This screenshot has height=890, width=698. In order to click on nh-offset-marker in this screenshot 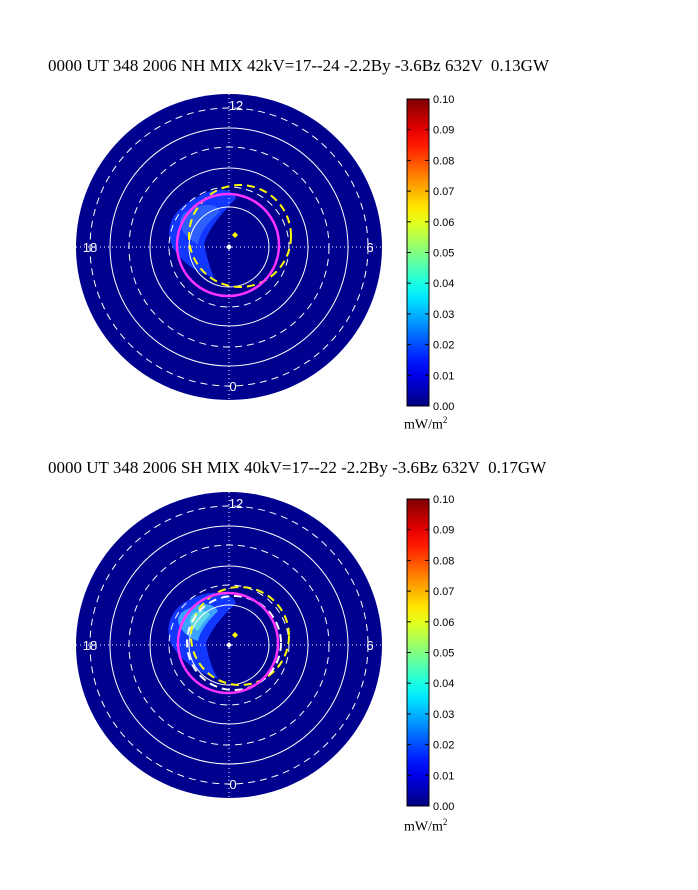, I will do `click(235, 235)`.